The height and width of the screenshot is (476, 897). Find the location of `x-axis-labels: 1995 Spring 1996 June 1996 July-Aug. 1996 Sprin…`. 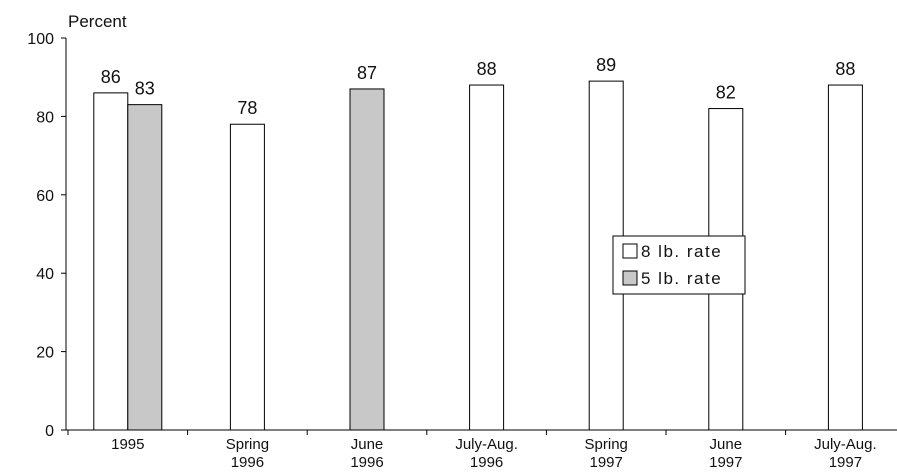

x-axis-labels: 1995 Spring 1996 June 1996 July-Aug. 1996 Sprin… is located at coordinates (494, 453).